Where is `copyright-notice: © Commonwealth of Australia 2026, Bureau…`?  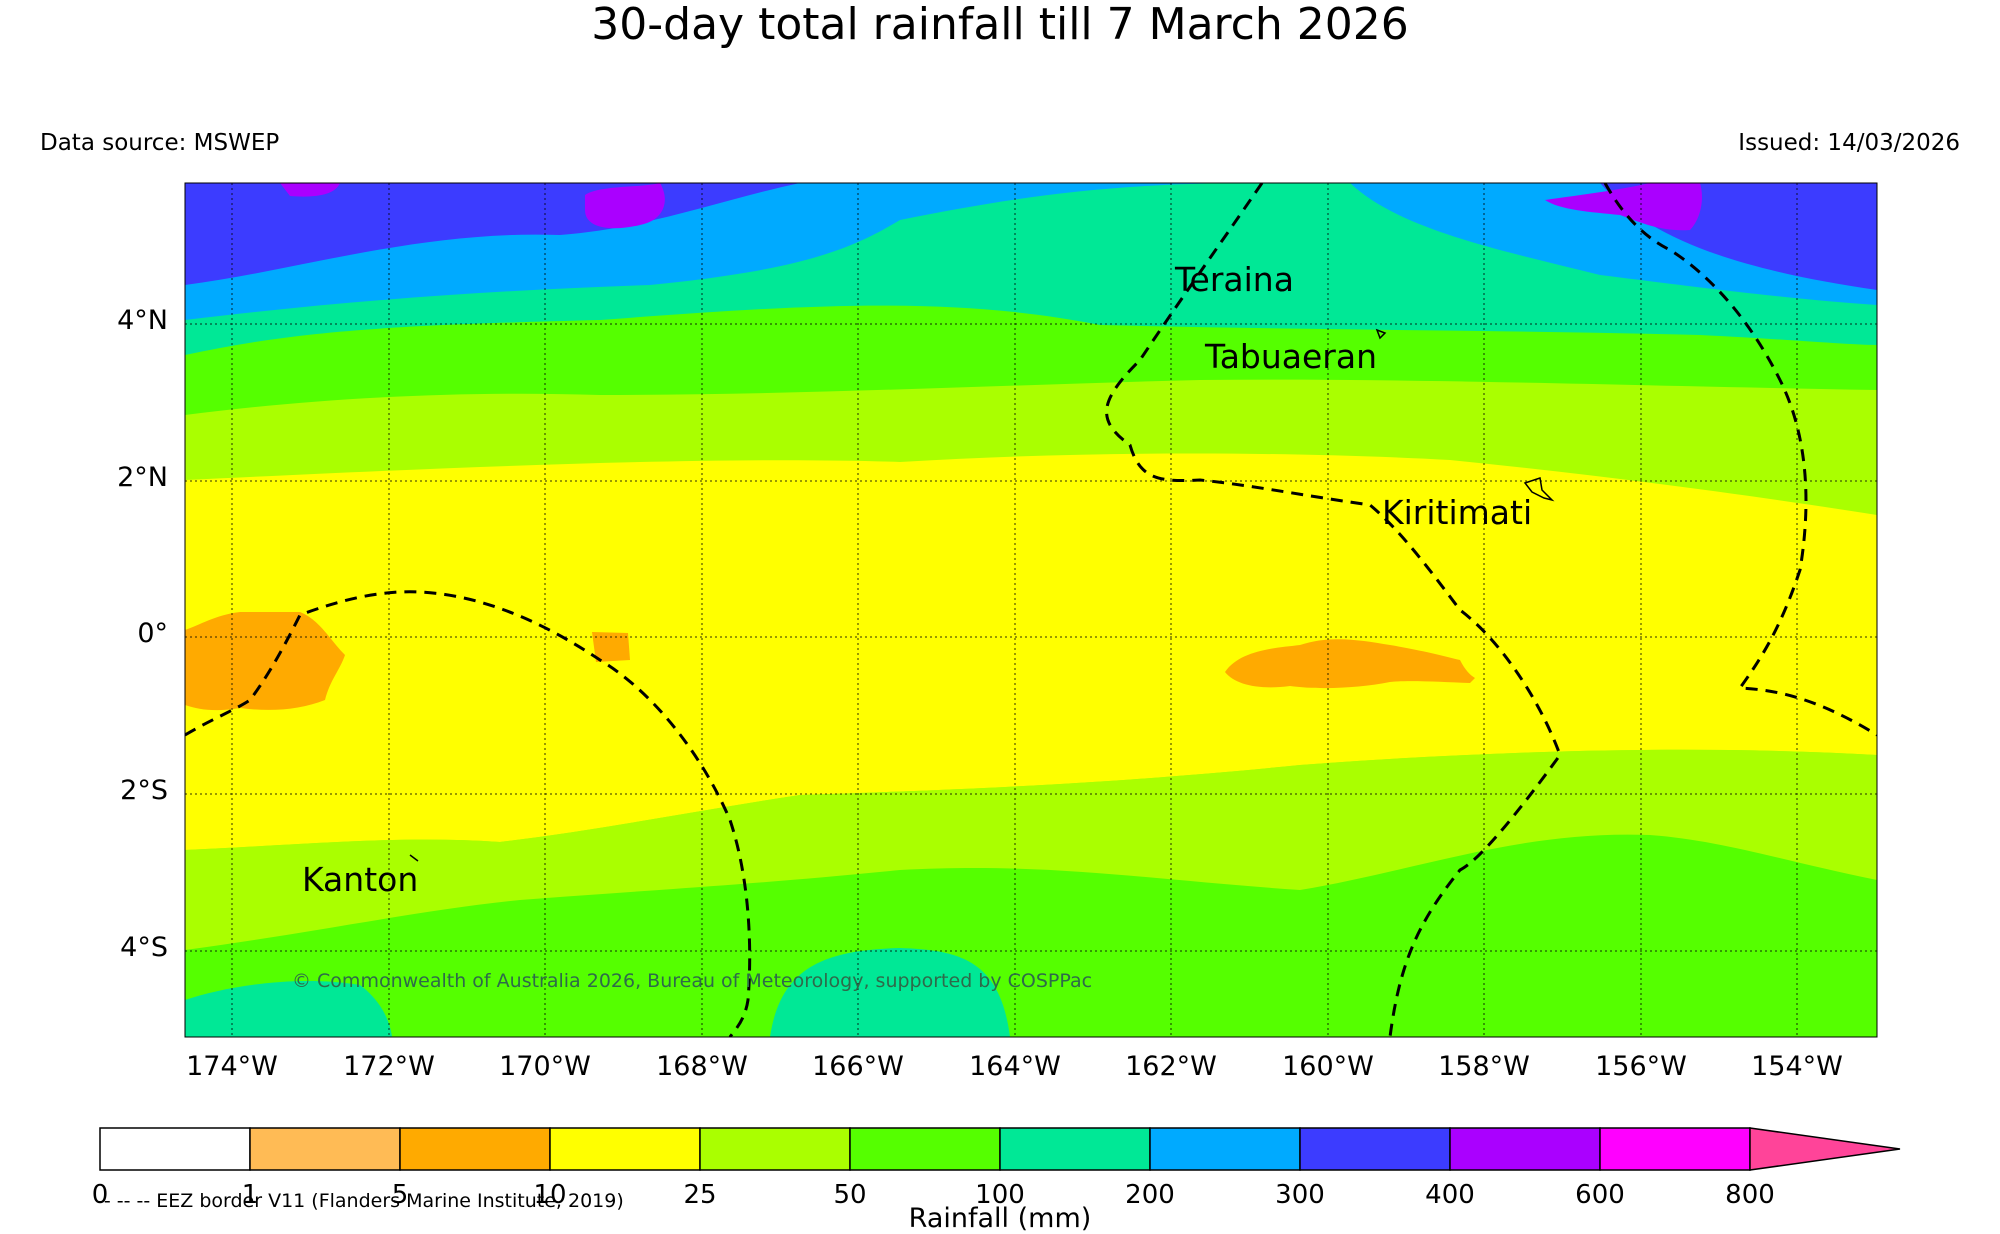 copyright-notice: © Commonwealth of Australia 2026, Bureau… is located at coordinates (692, 981).